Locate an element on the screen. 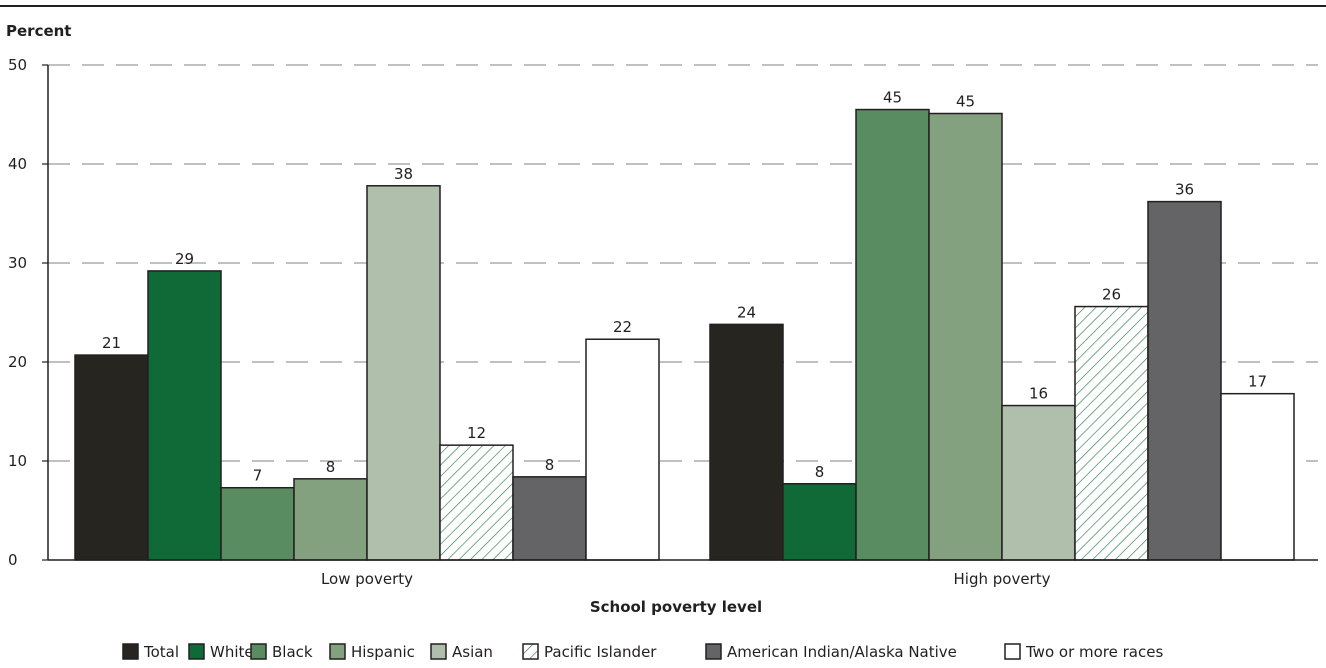 This screenshot has height=668, width=1326. data-label: 12 is located at coordinates (476, 433).